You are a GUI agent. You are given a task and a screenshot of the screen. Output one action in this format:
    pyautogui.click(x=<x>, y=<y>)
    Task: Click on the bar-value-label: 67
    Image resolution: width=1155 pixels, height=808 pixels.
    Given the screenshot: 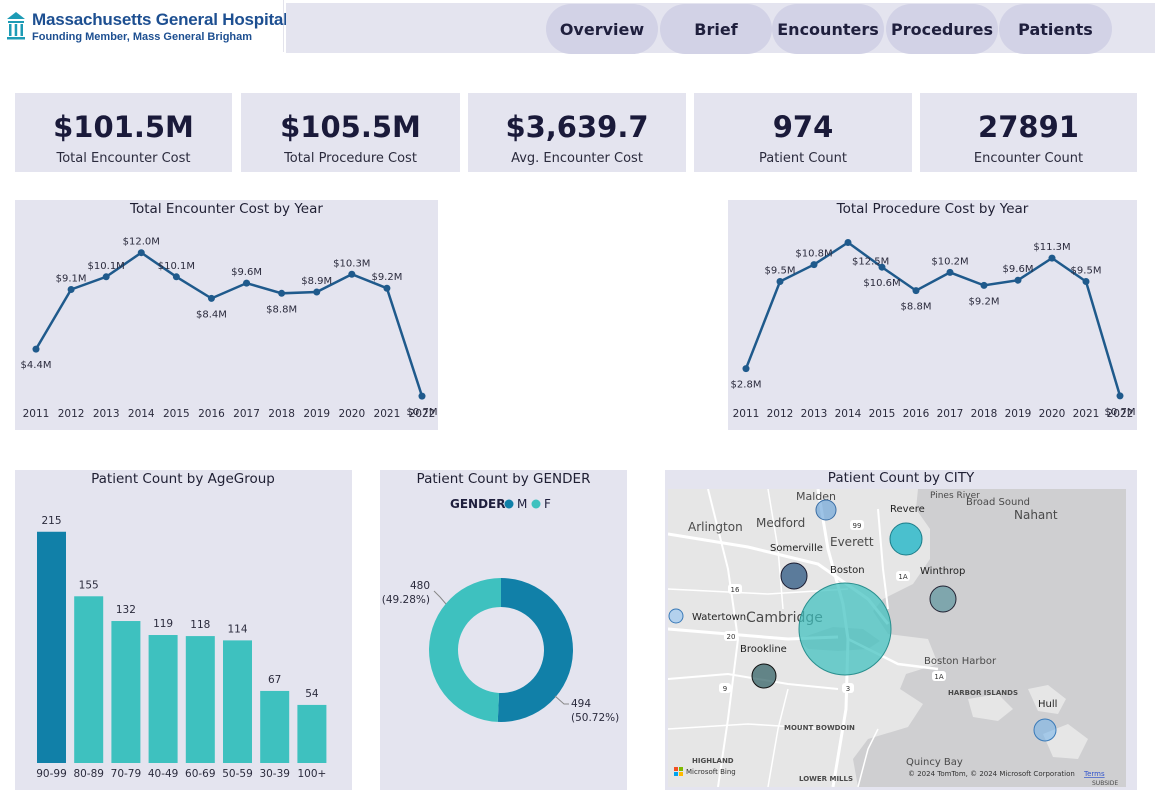 What is the action you would take?
    pyautogui.click(x=274, y=680)
    